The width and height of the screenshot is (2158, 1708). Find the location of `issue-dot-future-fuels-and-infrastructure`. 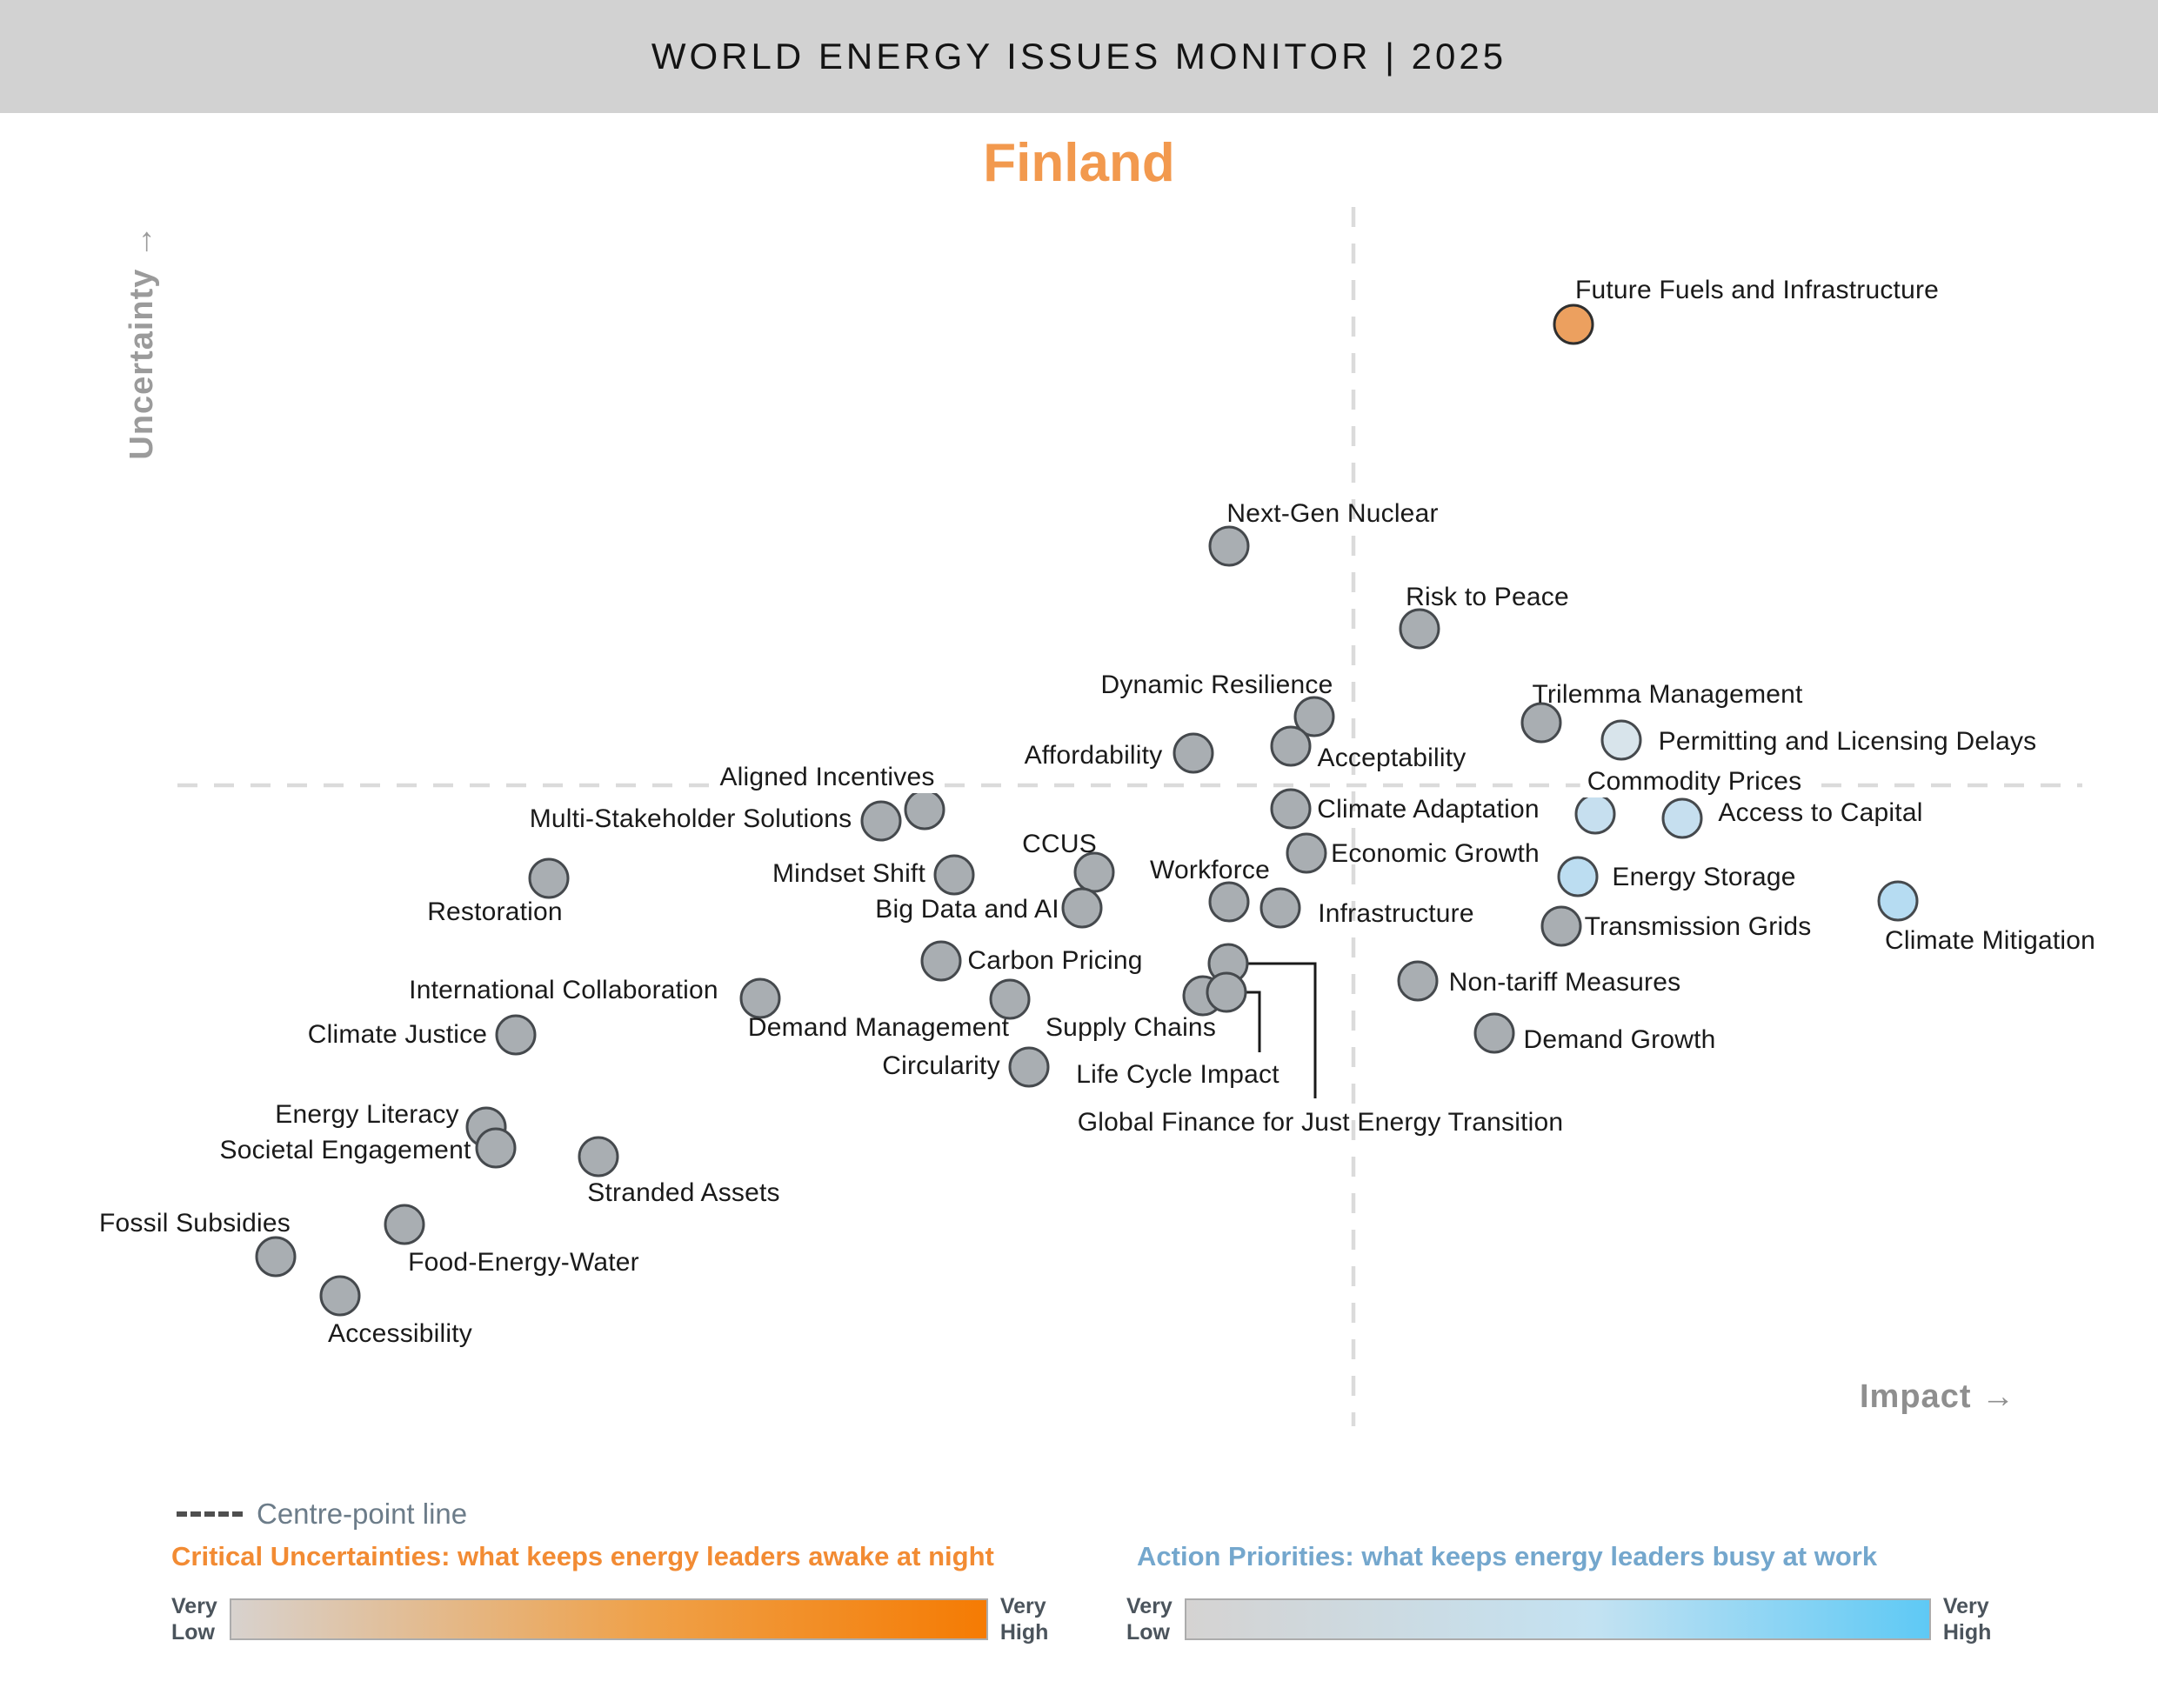

issue-dot-future-fuels-and-infrastructure is located at coordinates (1573, 324).